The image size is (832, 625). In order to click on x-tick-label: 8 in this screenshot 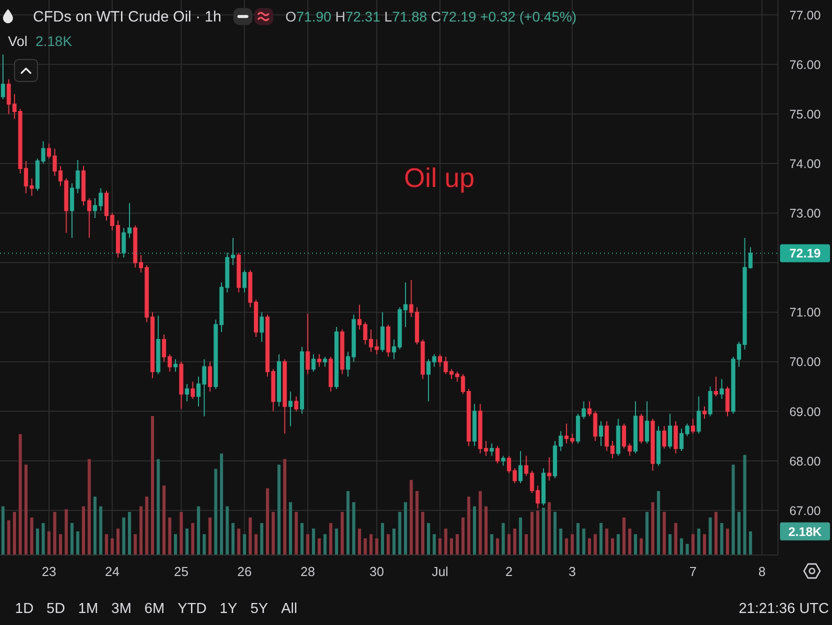, I will do `click(762, 571)`.